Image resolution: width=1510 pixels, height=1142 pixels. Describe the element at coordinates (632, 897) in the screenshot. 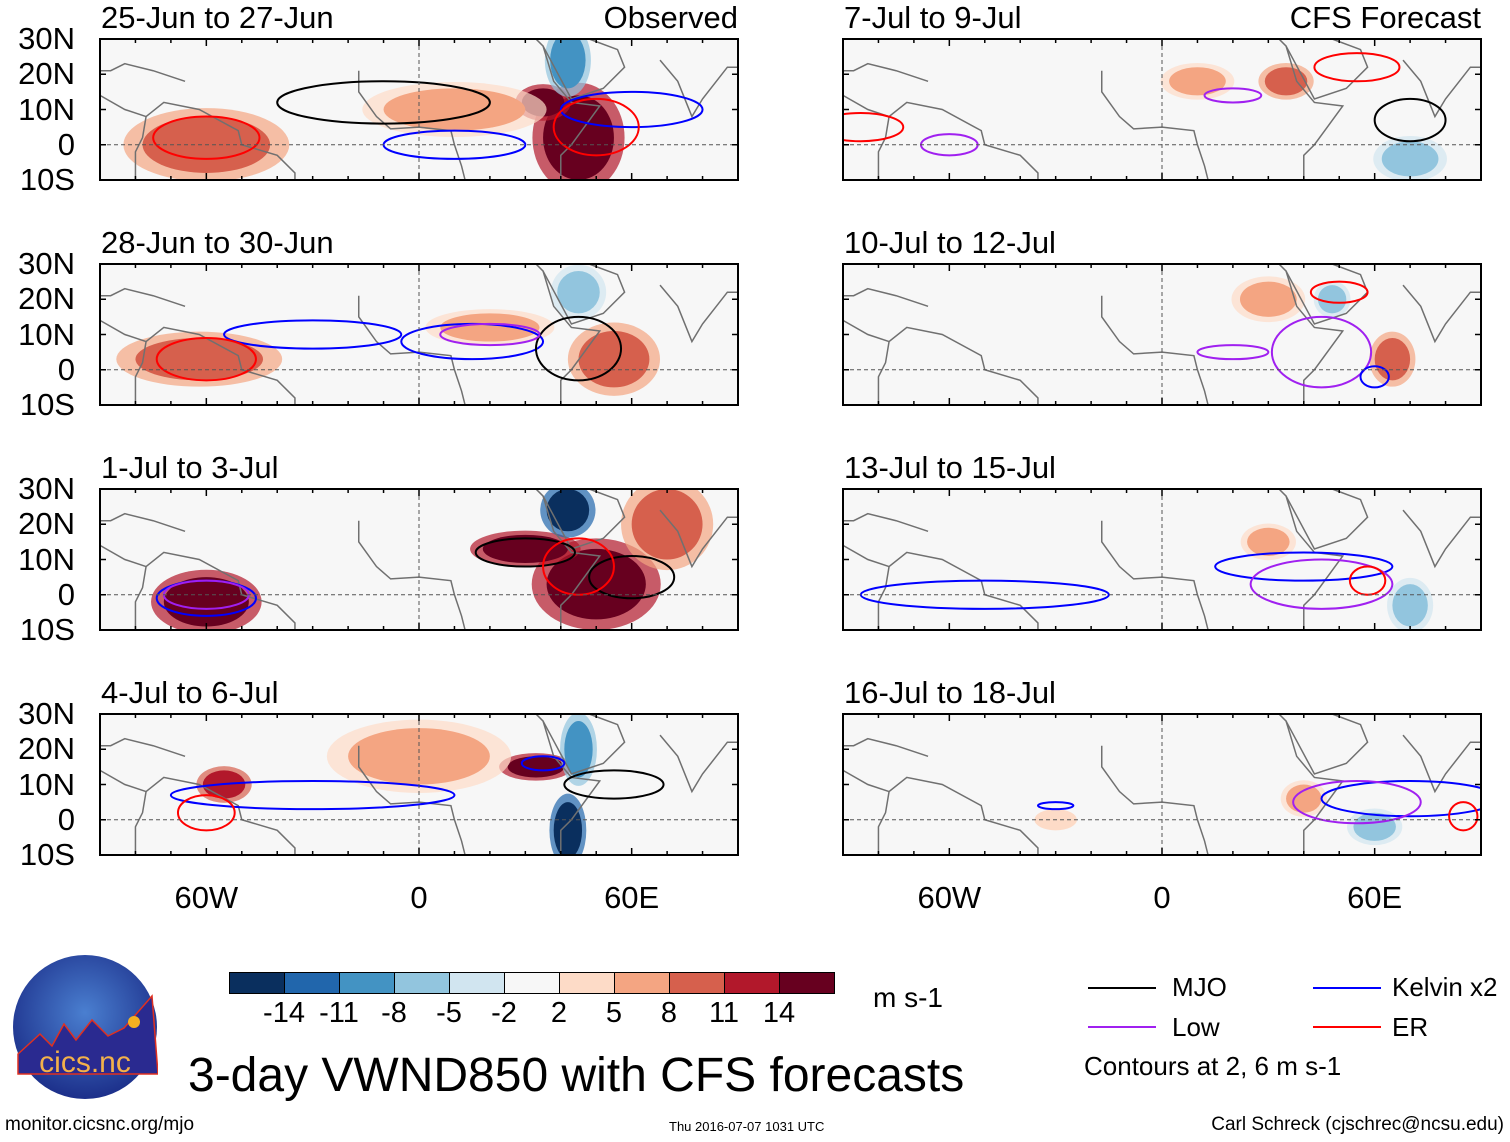

I see `lon-label: 60E` at that location.